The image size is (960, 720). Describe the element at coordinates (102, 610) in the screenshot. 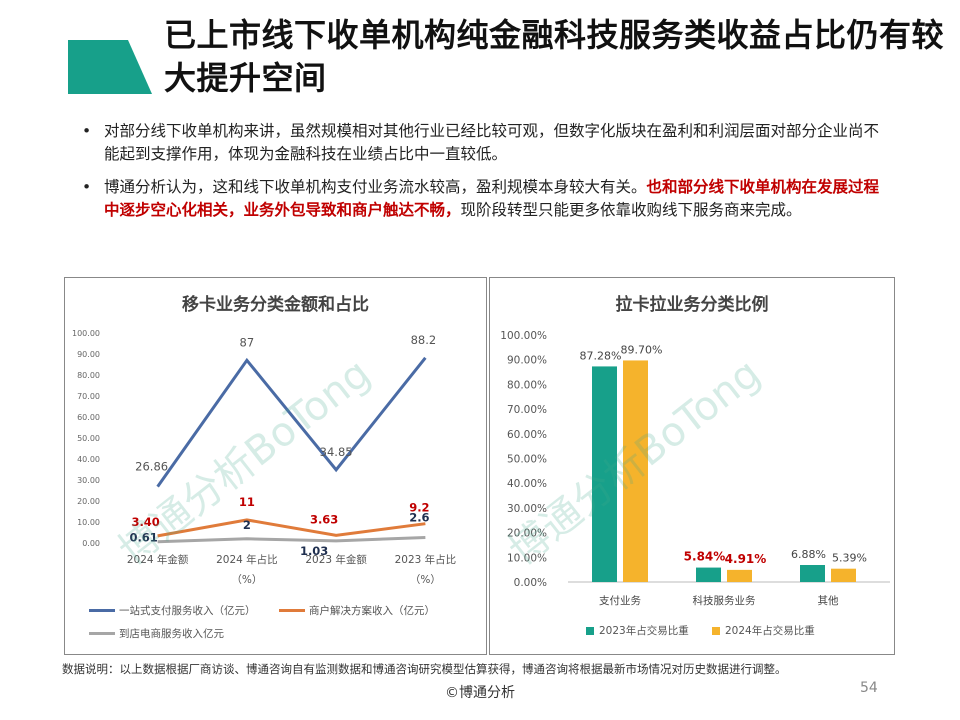

I see `legend-line-payment` at that location.